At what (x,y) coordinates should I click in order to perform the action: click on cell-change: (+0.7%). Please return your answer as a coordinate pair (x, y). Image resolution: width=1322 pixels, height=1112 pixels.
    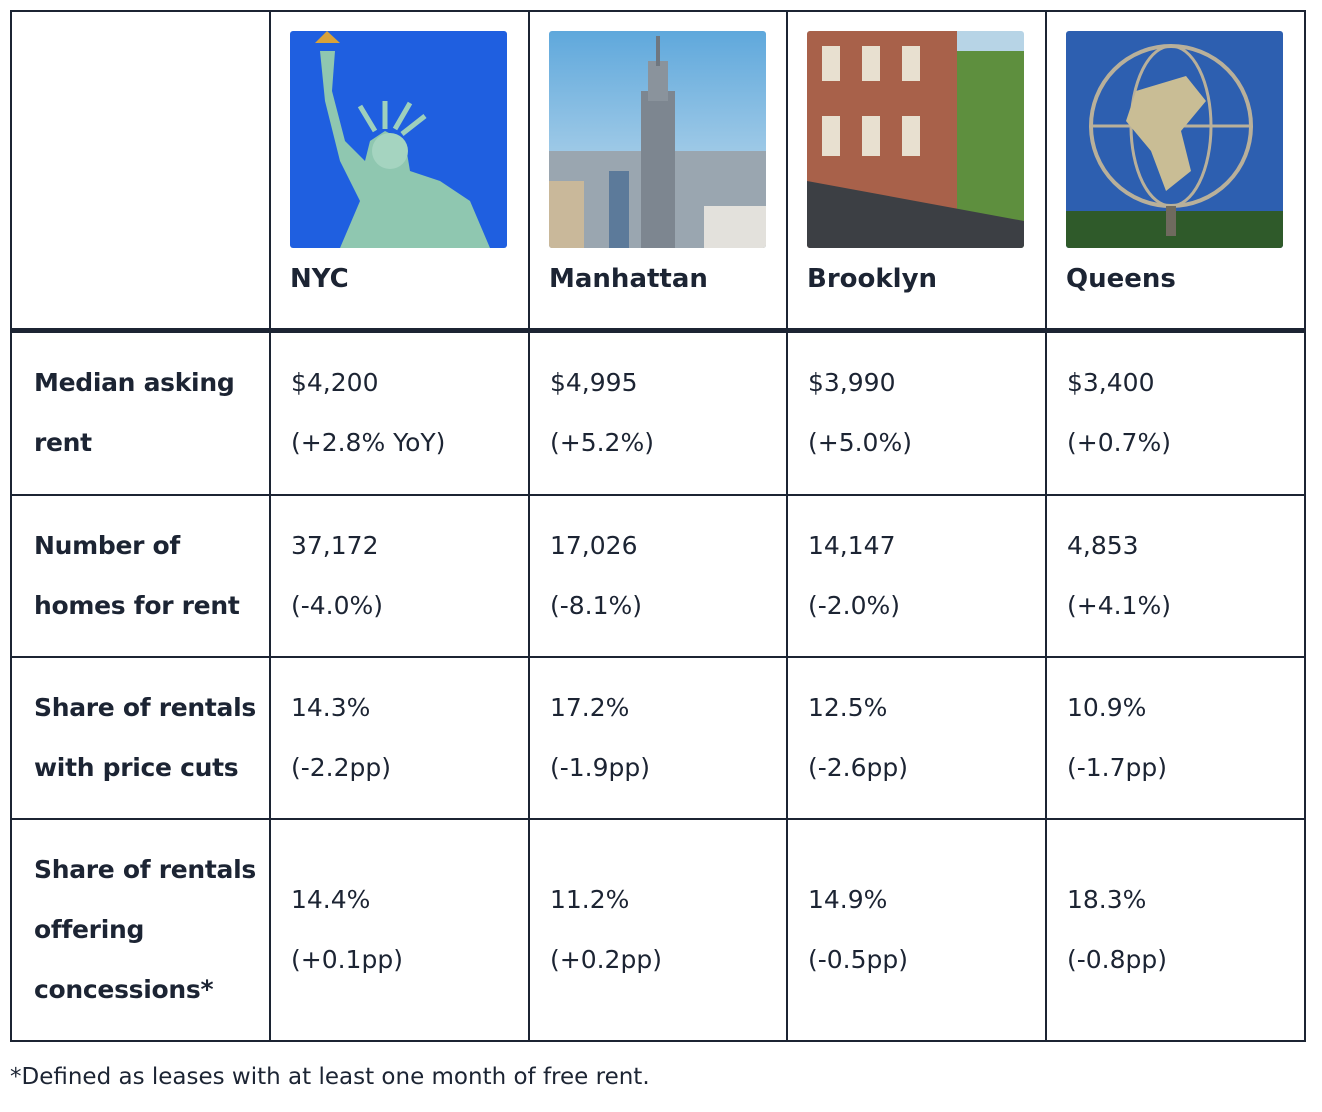
    Looking at the image, I should click on (1119, 442).